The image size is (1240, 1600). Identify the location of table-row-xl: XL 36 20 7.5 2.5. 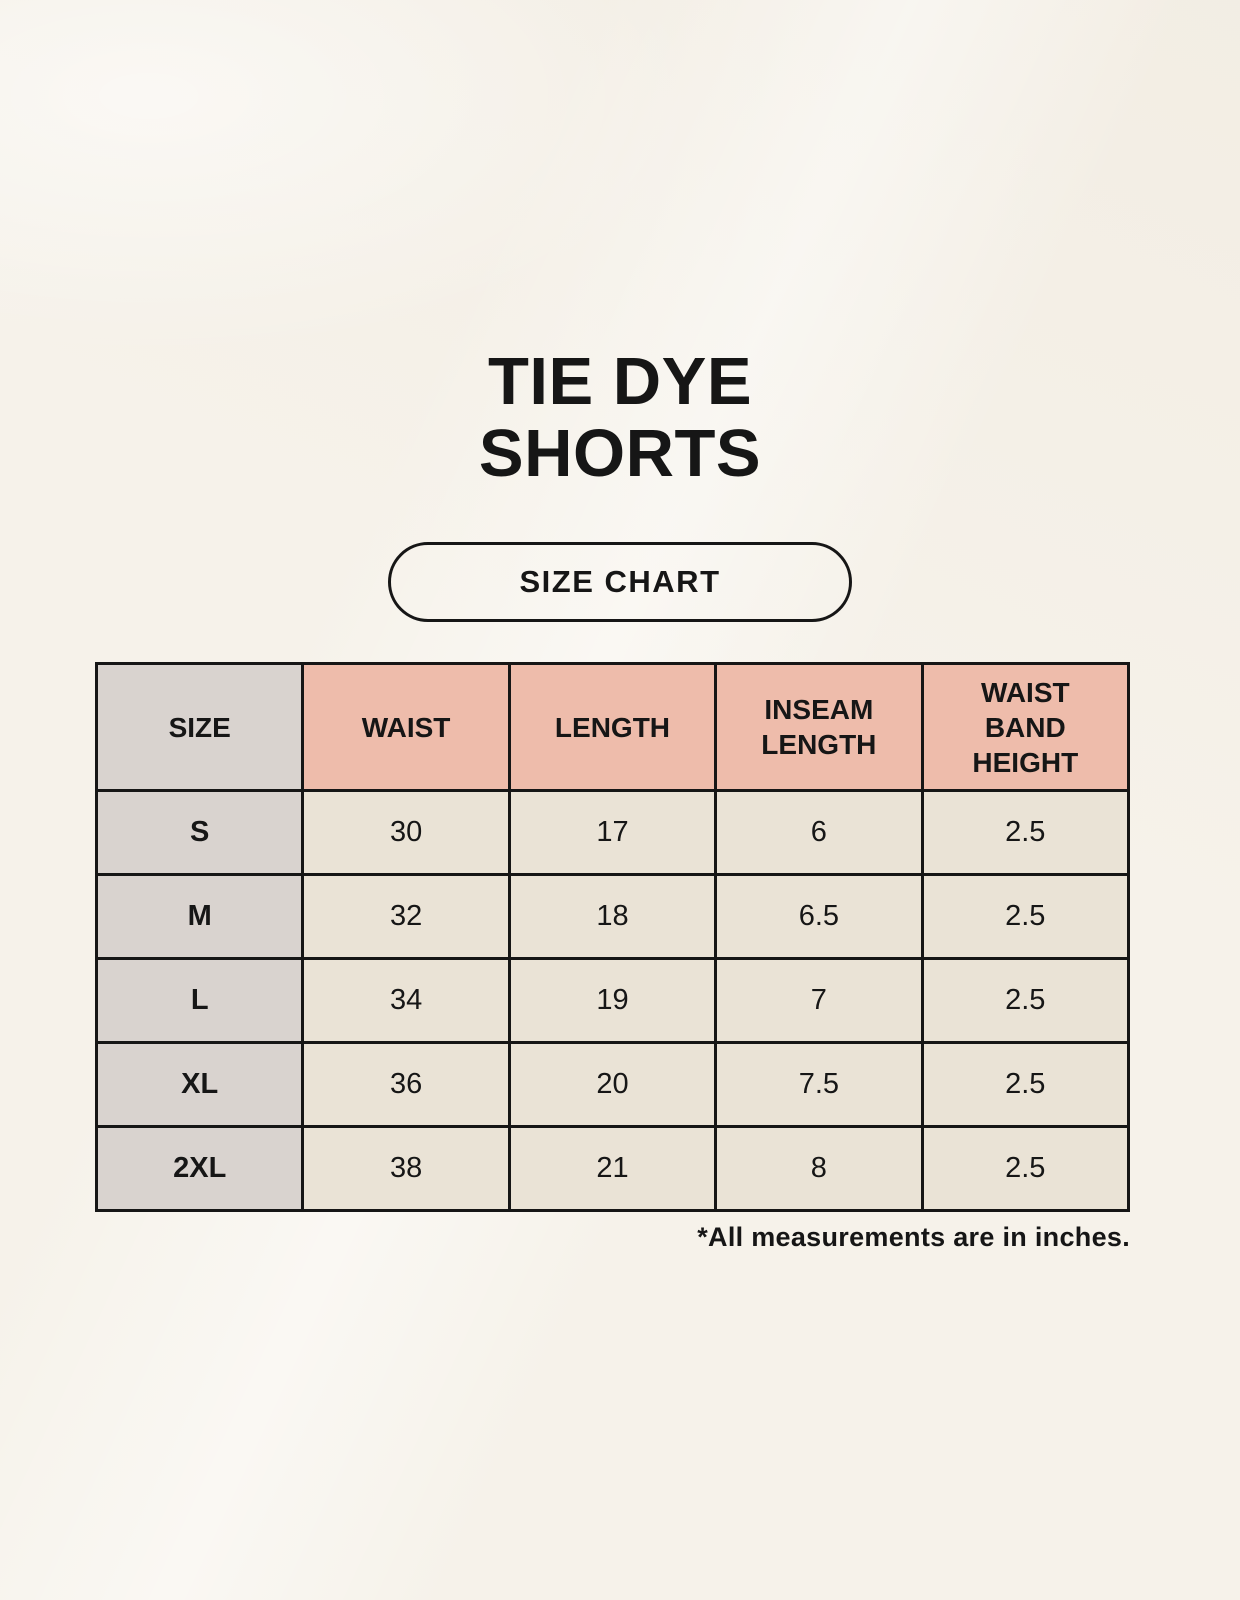
(612, 1084).